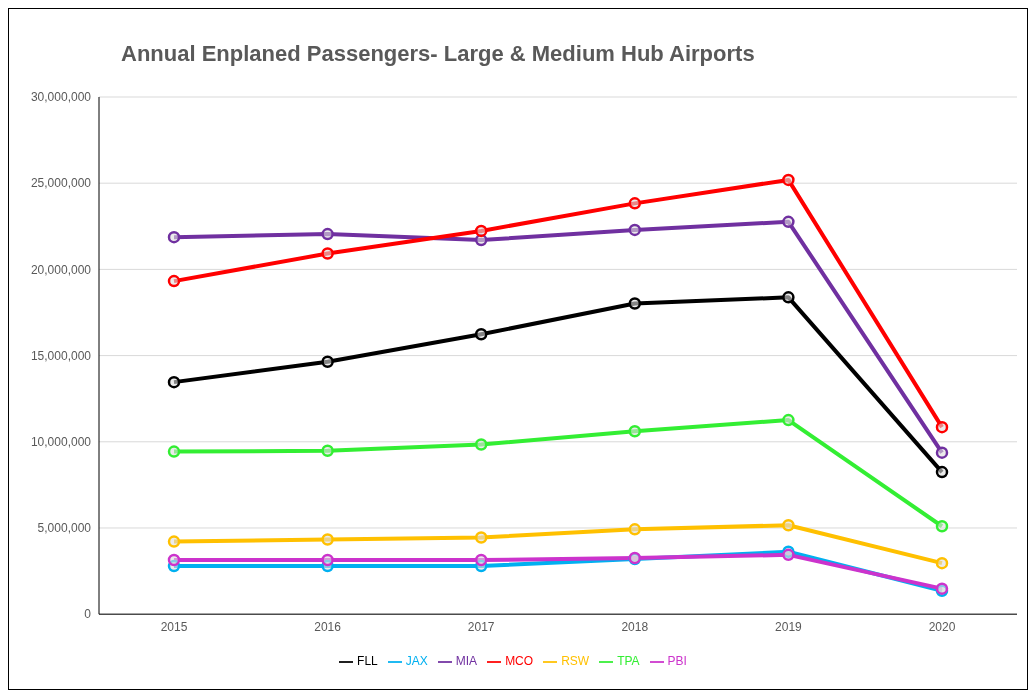  I want to click on y-tick-label: 15,000,000, so click(61, 355).